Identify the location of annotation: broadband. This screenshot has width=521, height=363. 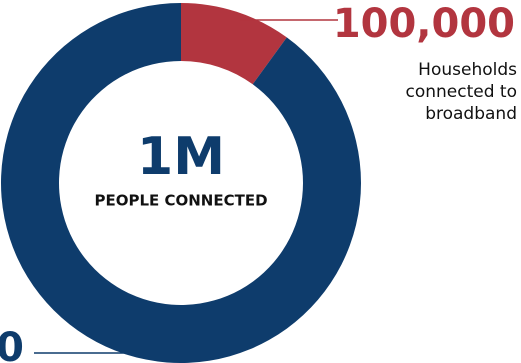
(471, 114).